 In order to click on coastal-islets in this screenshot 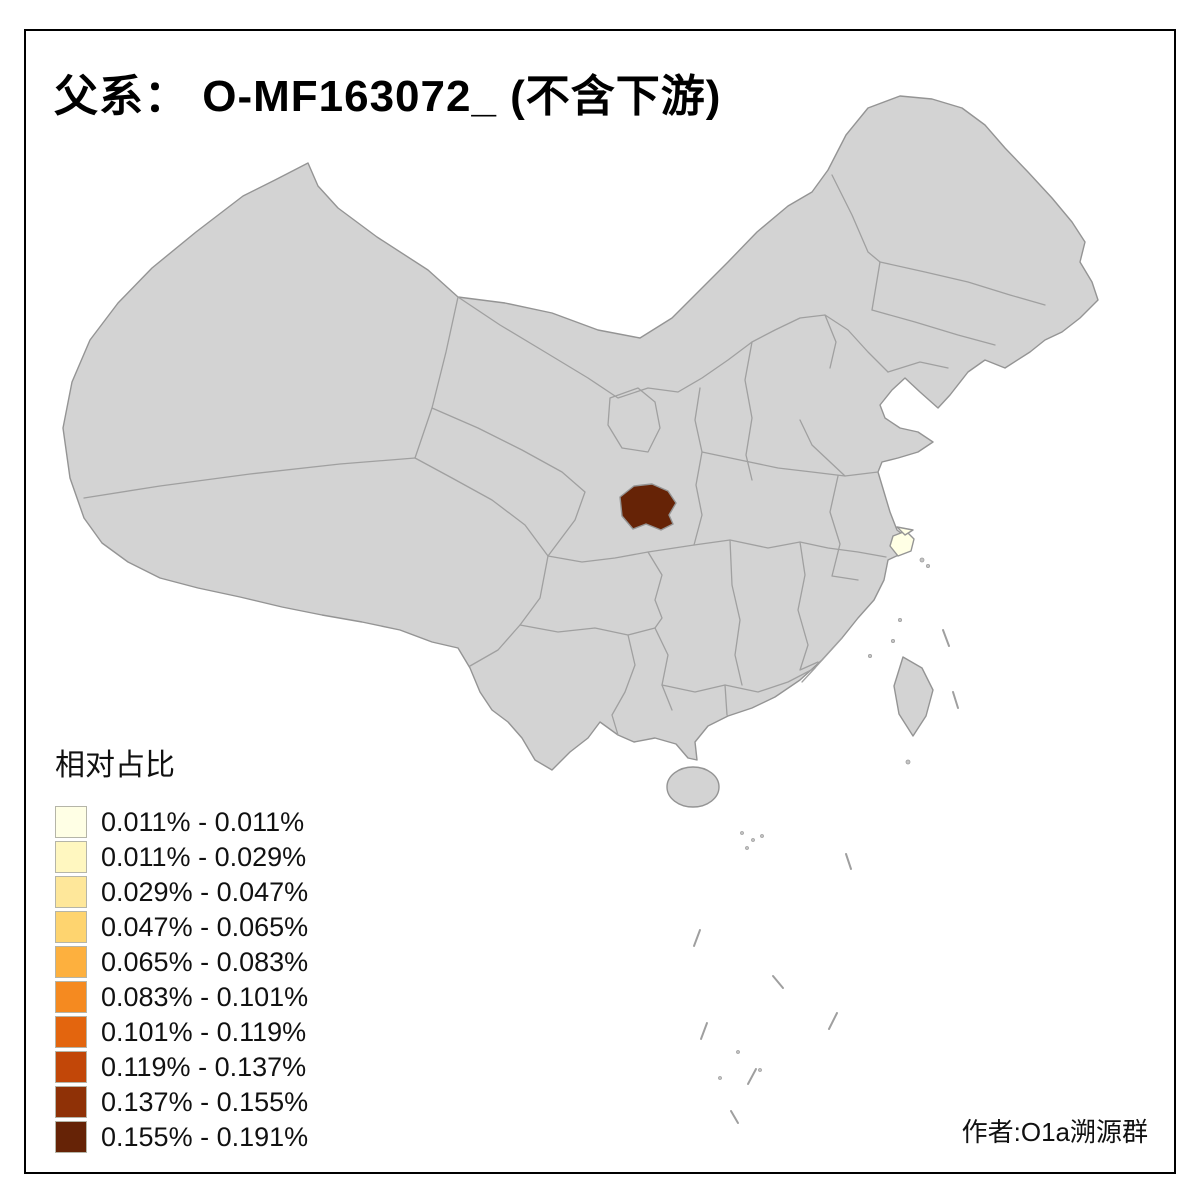, I will do `click(899, 661)`.